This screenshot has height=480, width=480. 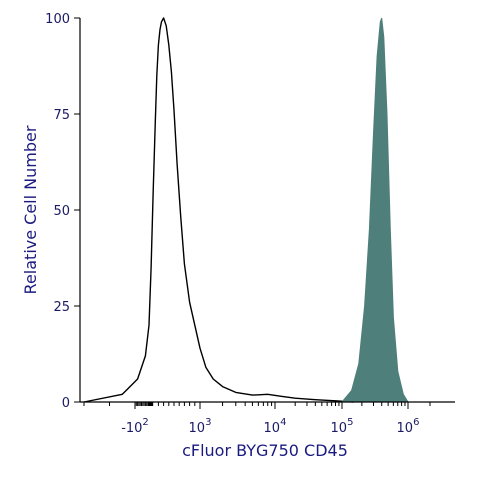 I want to click on y-tick-label: 0, so click(x=66, y=403).